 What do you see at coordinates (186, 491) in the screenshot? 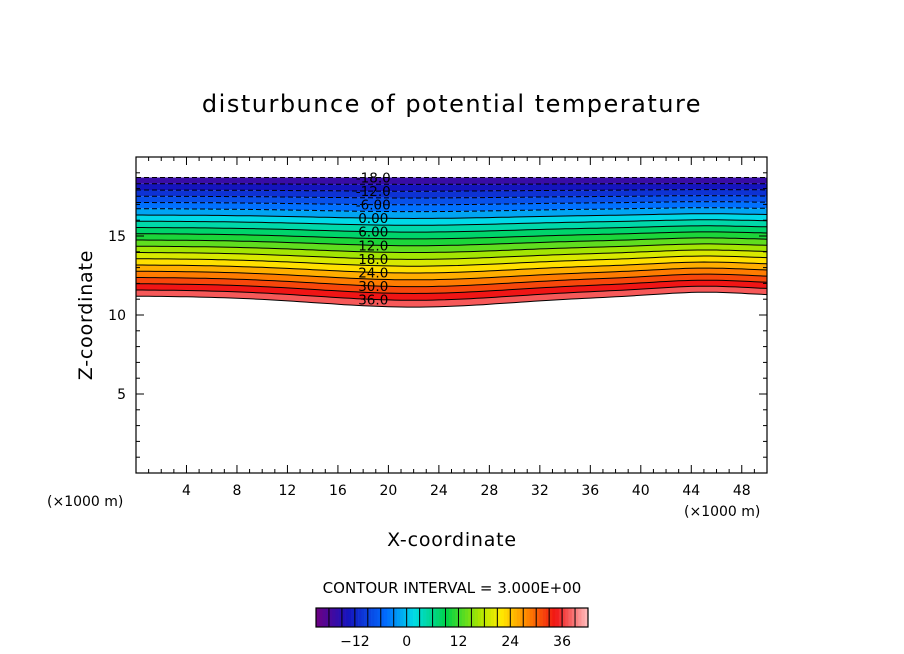
I see `x-tick-label: 4` at bounding box center [186, 491].